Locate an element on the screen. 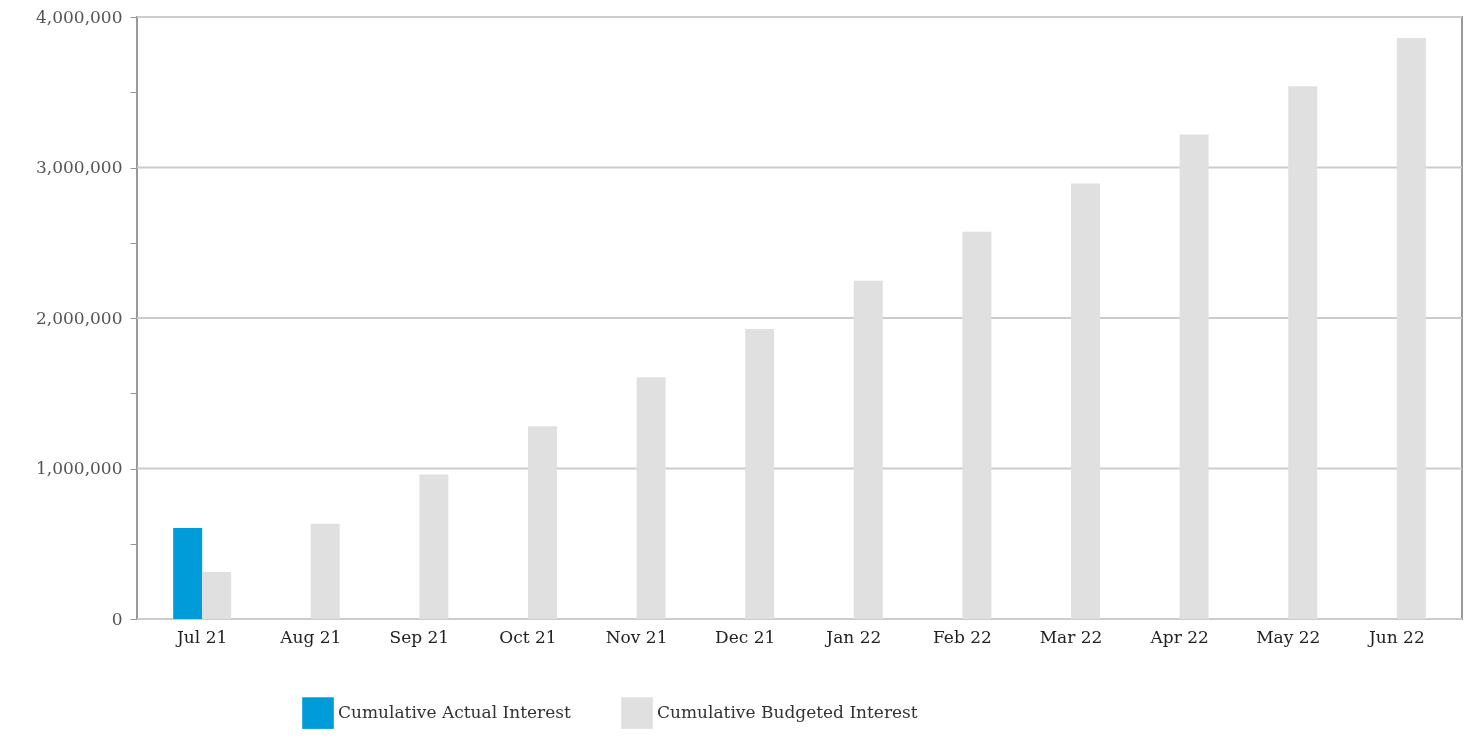 The image size is (1480, 738). y-tick-label: 0 is located at coordinates (117, 618).